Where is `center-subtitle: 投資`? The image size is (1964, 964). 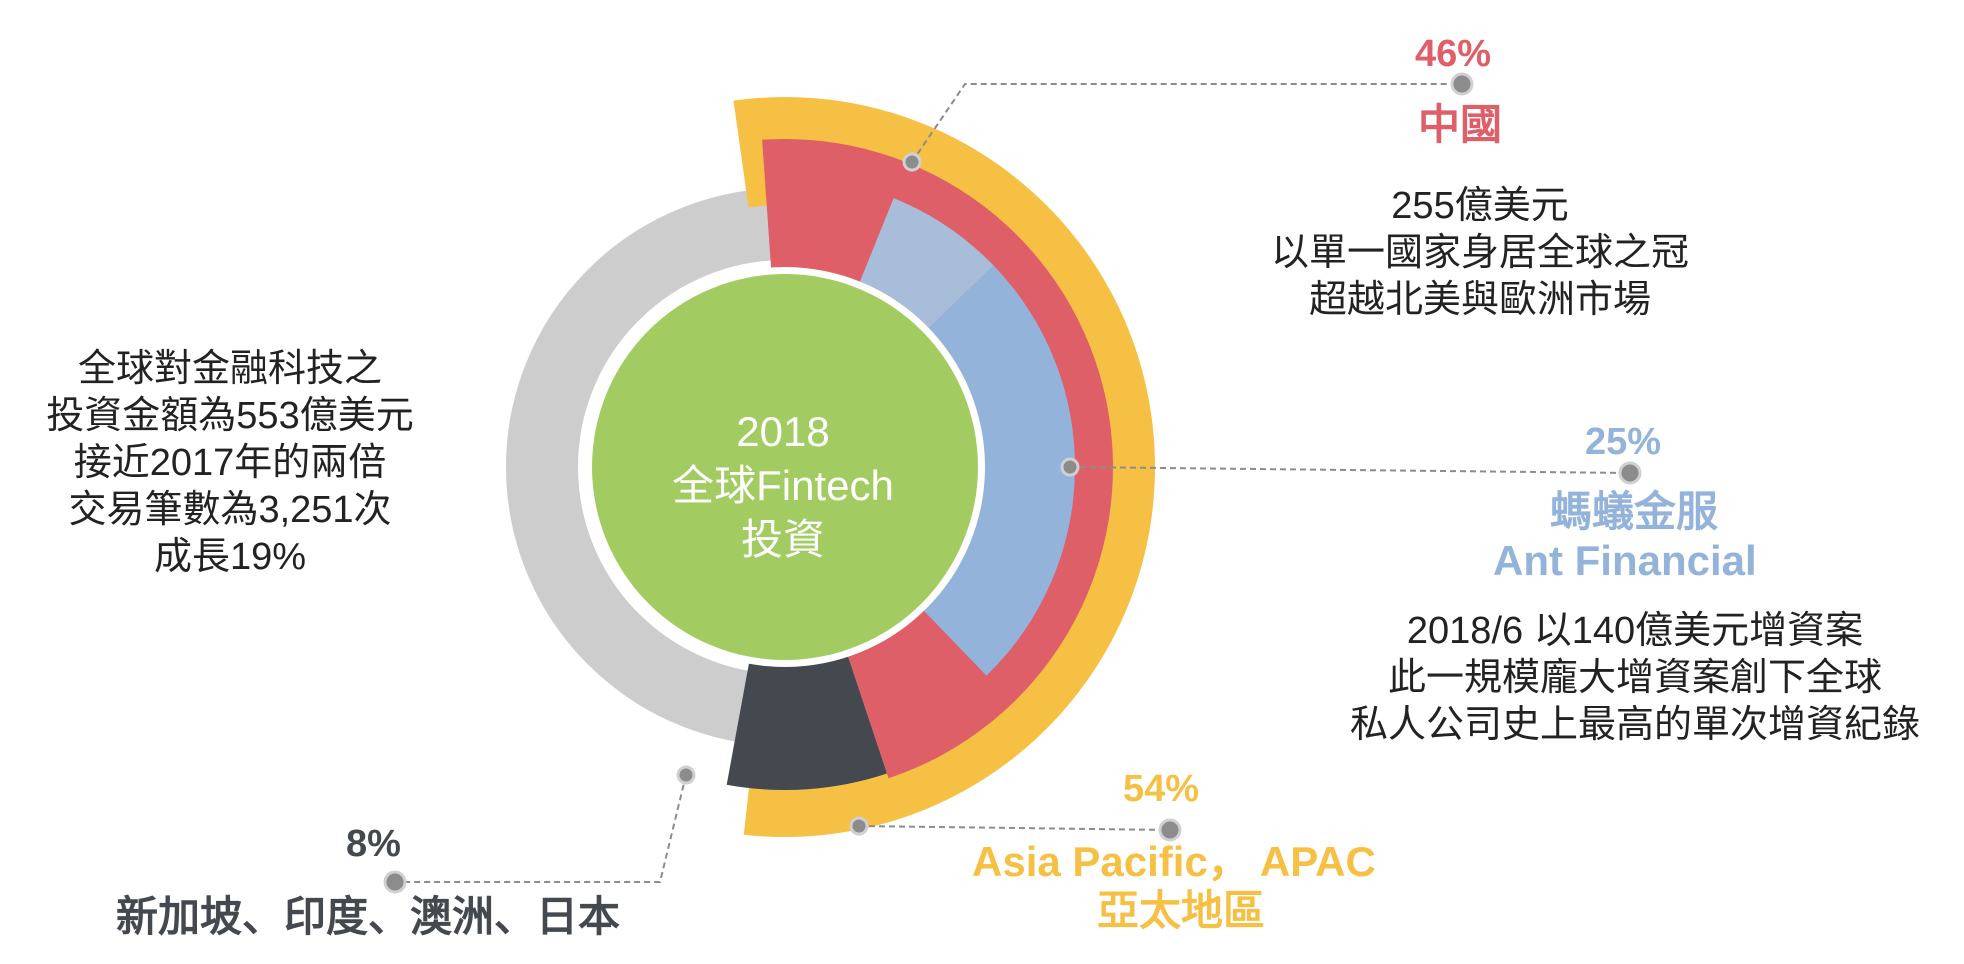
center-subtitle: 投資 is located at coordinates (782, 539).